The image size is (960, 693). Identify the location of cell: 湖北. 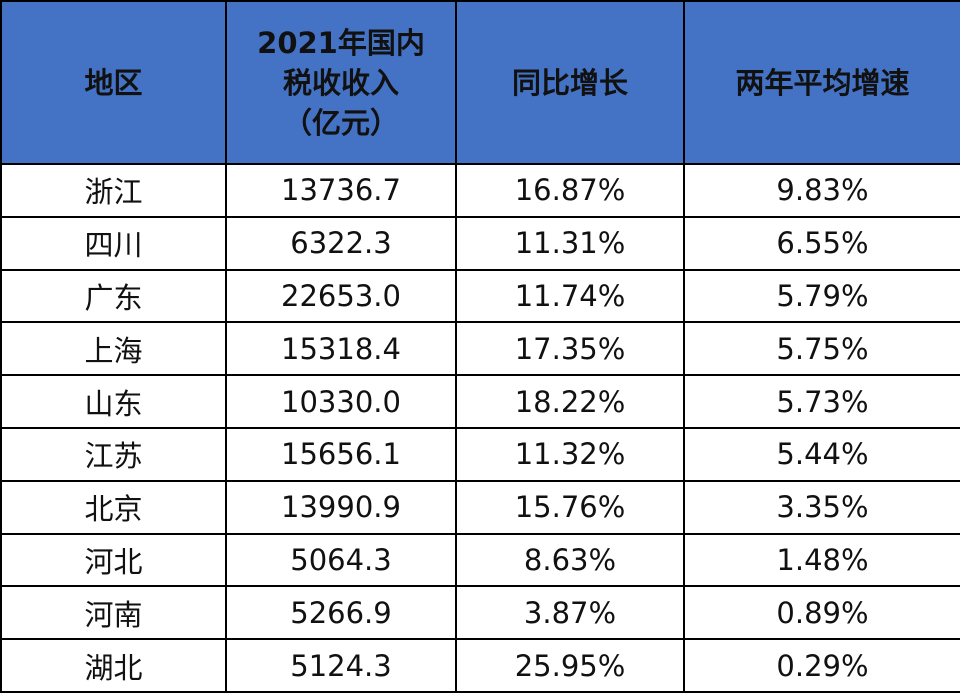
(113, 665).